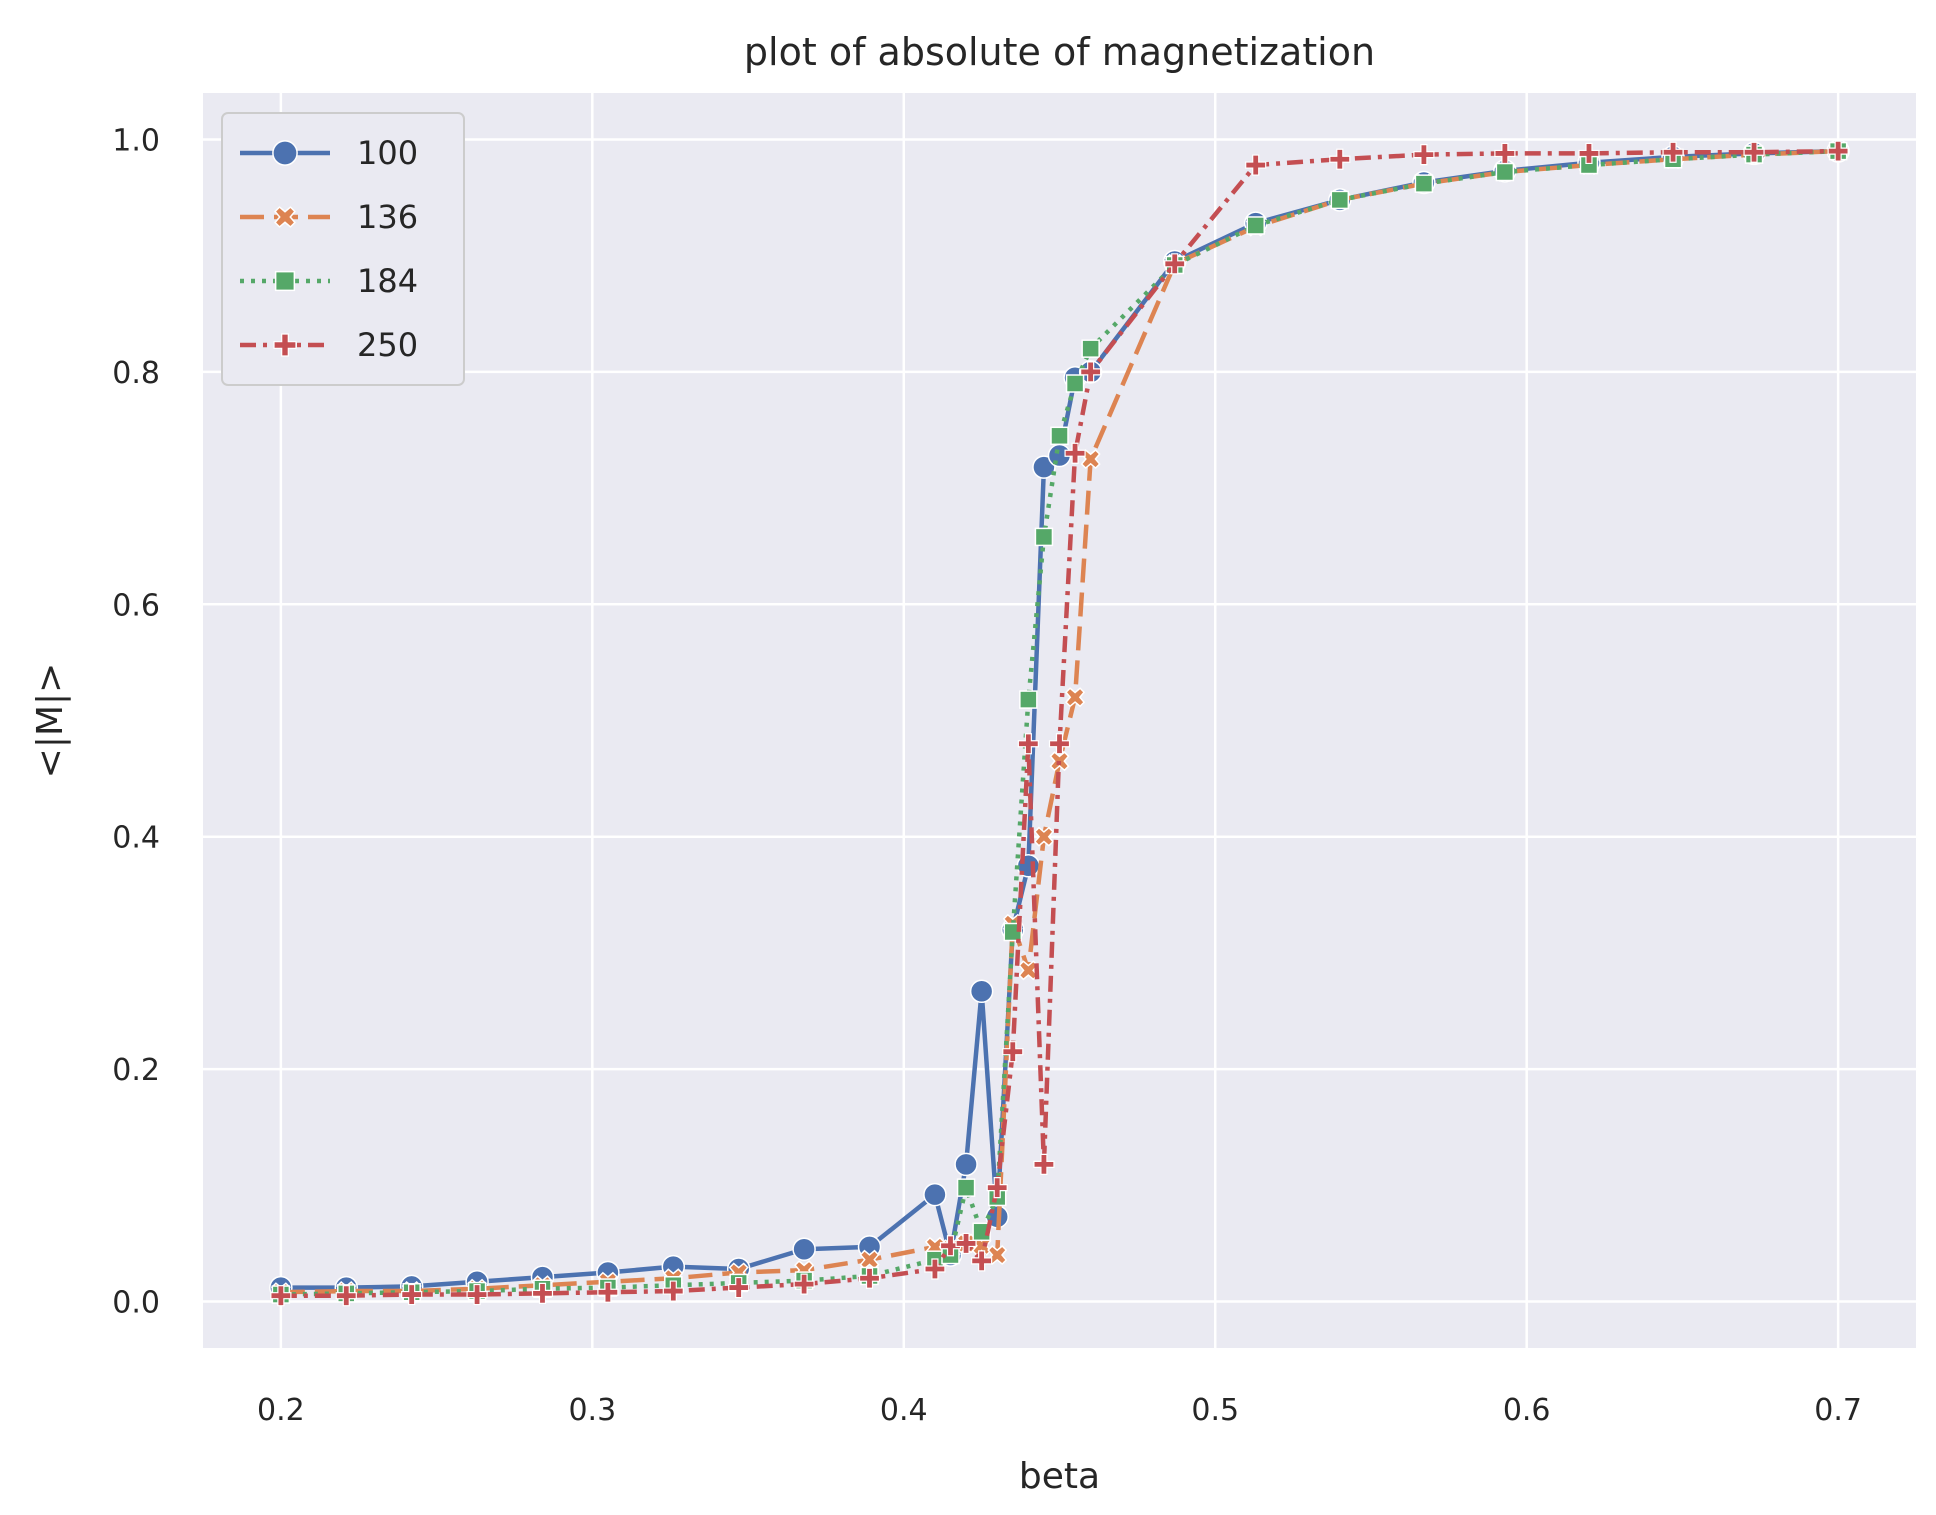 The image size is (1936, 1515). What do you see at coordinates (50, 721) in the screenshot?
I see `y-axis-label: <|M|>` at bounding box center [50, 721].